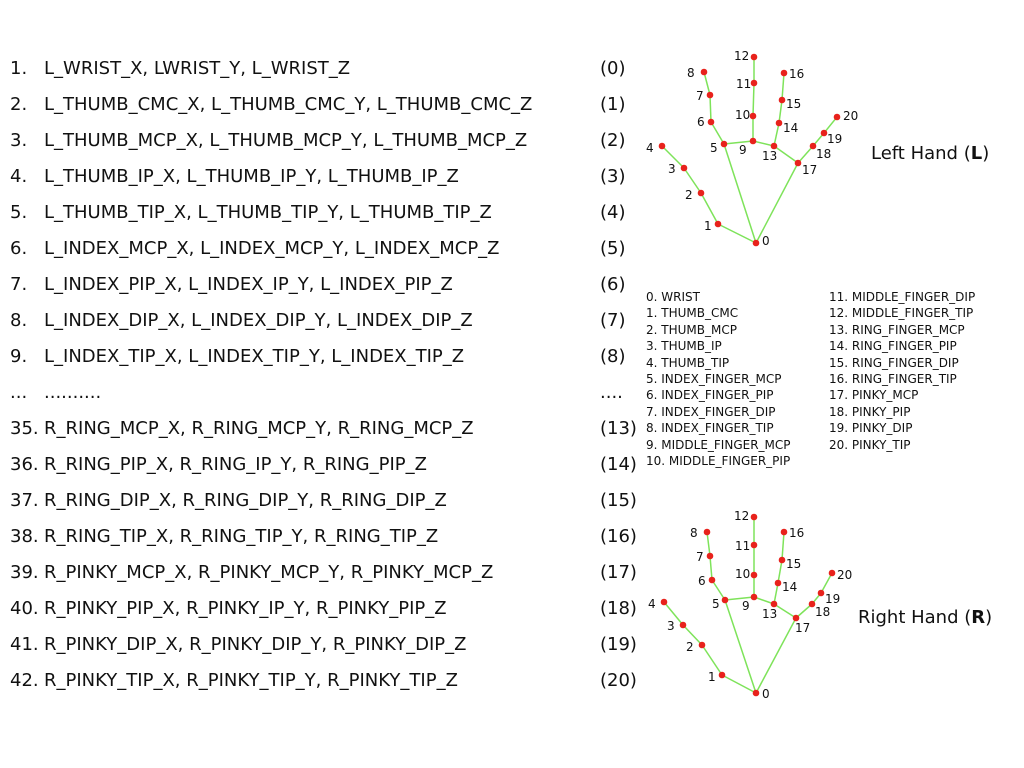 This screenshot has height=768, width=1024. What do you see at coordinates (618, 572) in the screenshot?
I see `landmark-row-index: (17)` at bounding box center [618, 572].